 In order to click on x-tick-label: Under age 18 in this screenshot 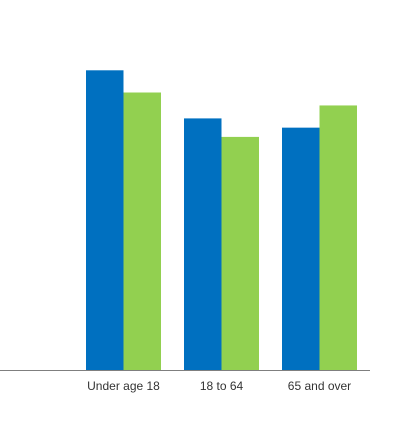, I will do `click(123, 386)`.